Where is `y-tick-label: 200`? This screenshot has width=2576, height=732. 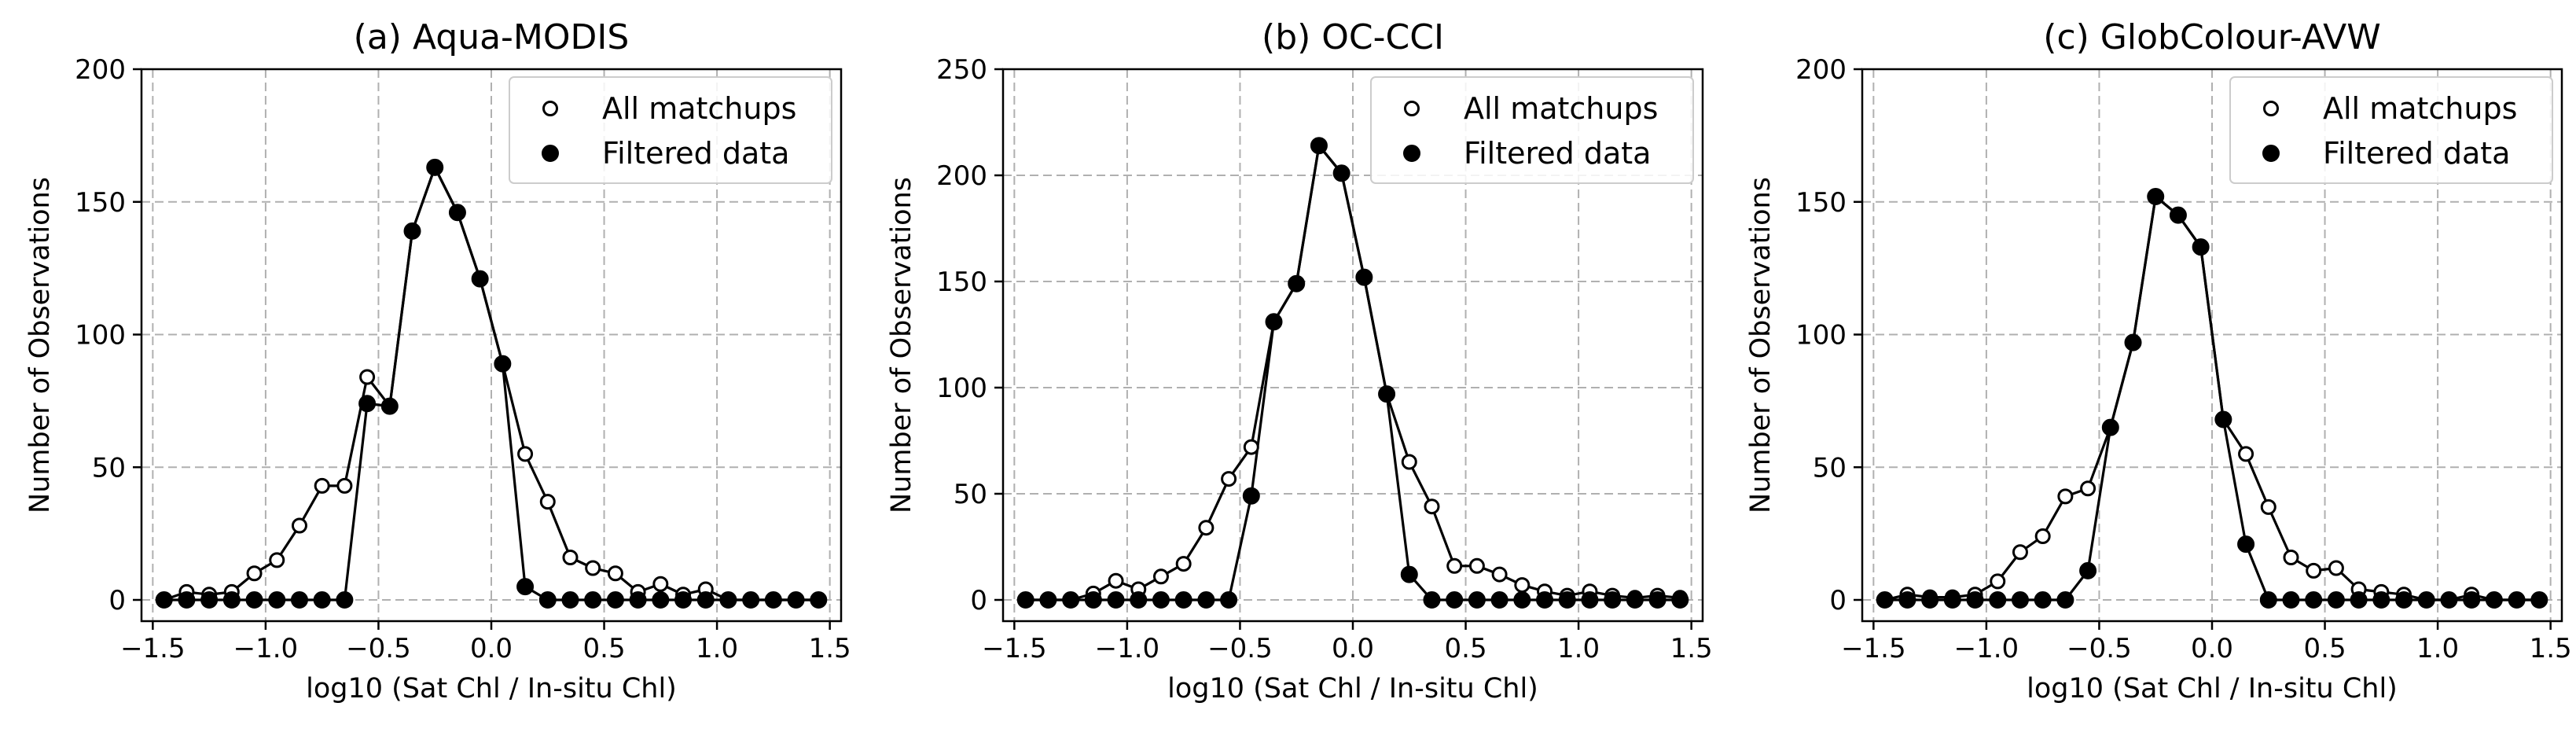 y-tick-label: 200 is located at coordinates (100, 70).